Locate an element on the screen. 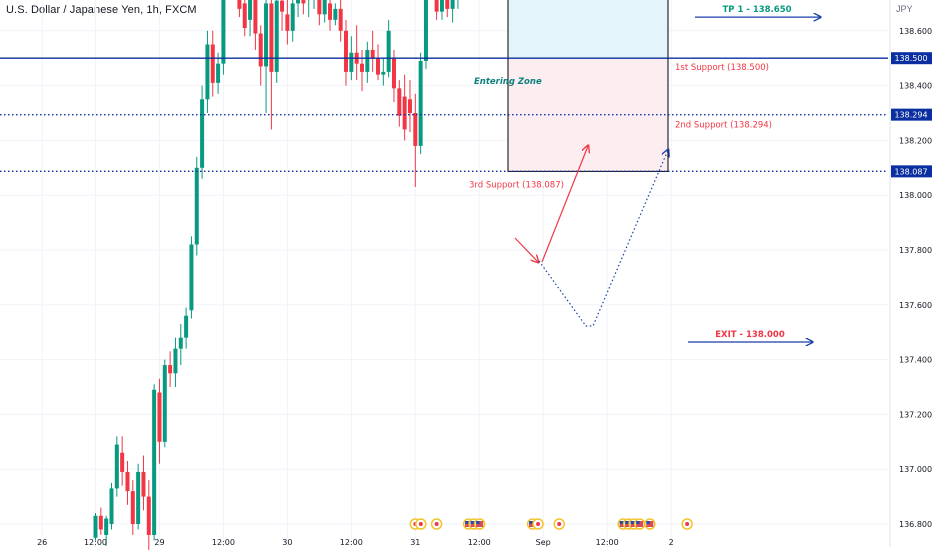 The width and height of the screenshot is (932, 550). y-tick-label: 136.800 is located at coordinates (915, 524).